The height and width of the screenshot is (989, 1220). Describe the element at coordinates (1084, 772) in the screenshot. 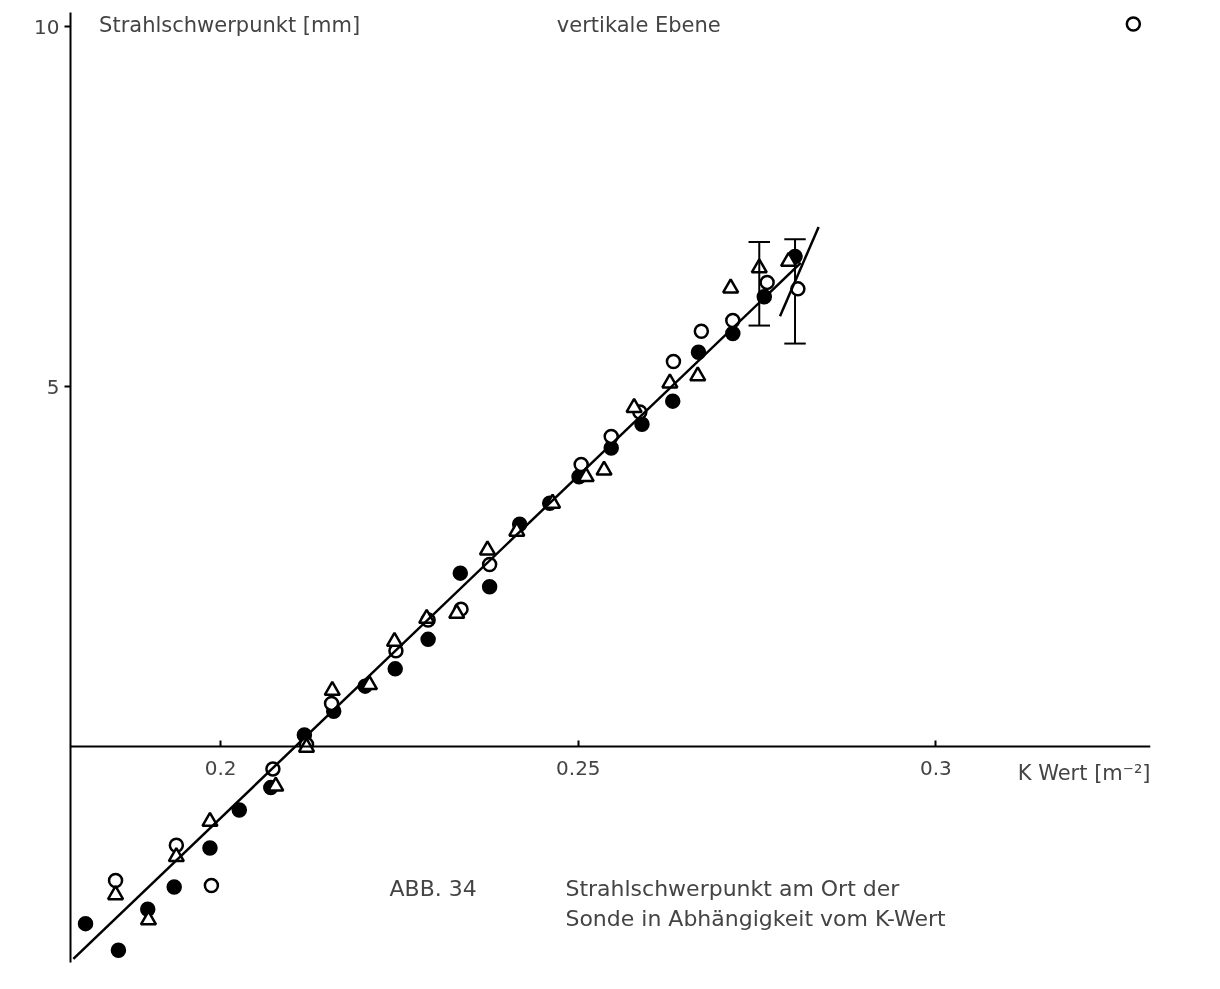

I see `x-axis-title: K Wert [m⁻²]` at that location.